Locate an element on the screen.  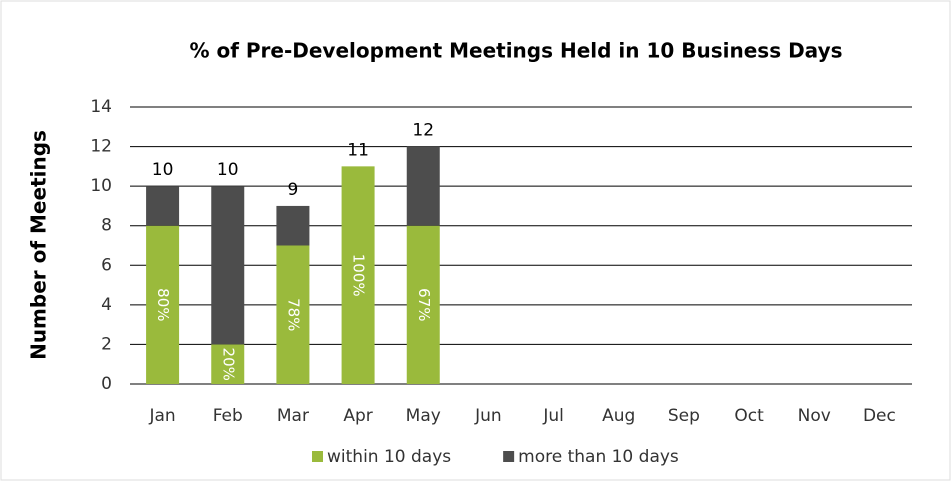
y-tick-label: 6 is located at coordinates (106, 265).